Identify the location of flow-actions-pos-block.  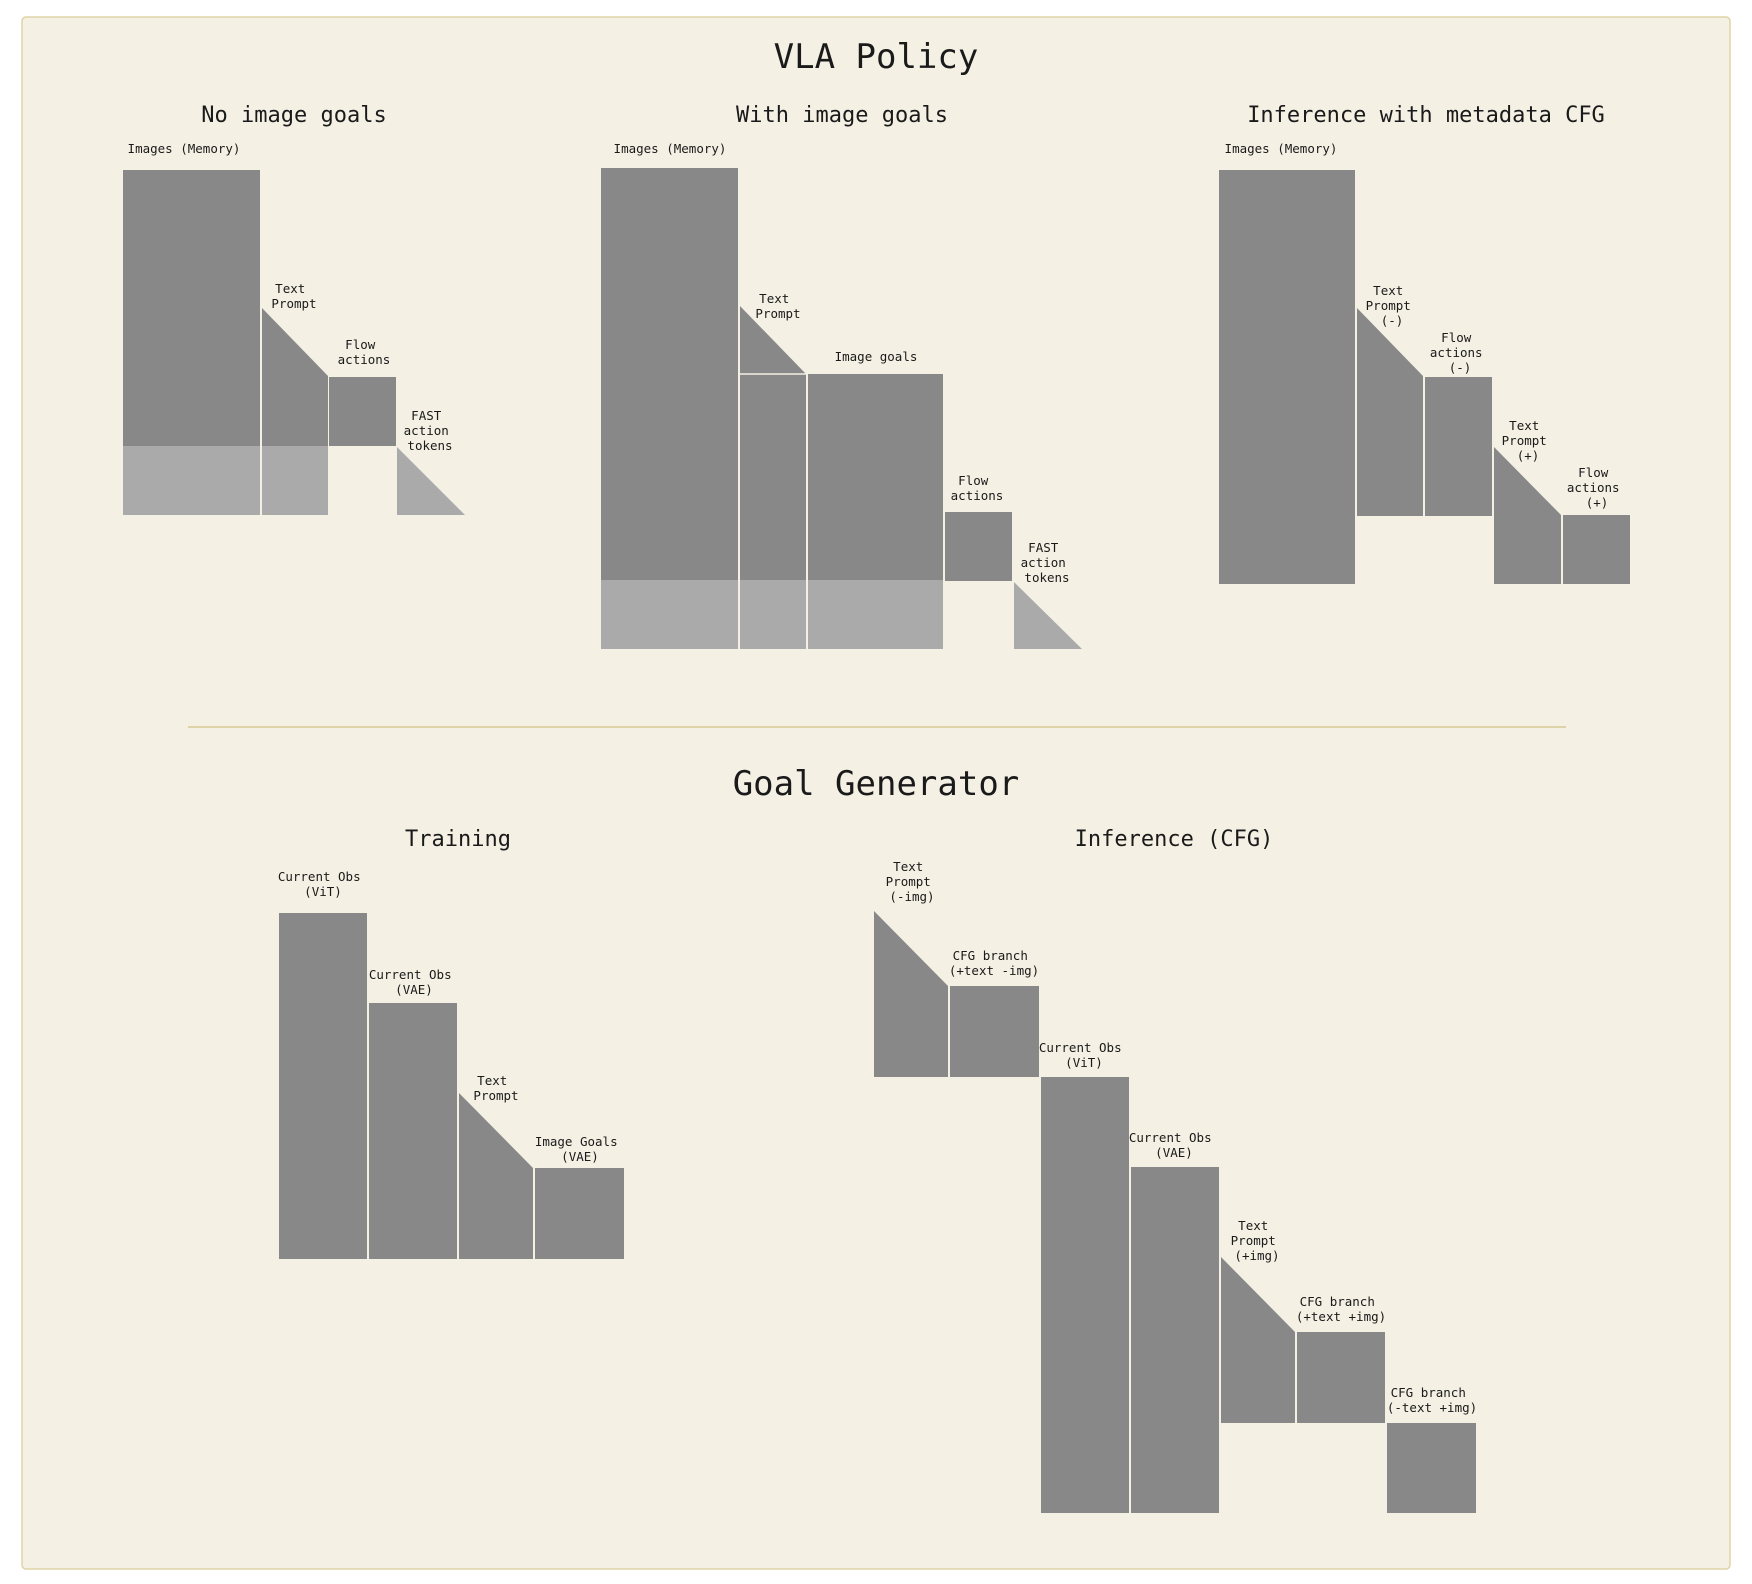
(1596, 549).